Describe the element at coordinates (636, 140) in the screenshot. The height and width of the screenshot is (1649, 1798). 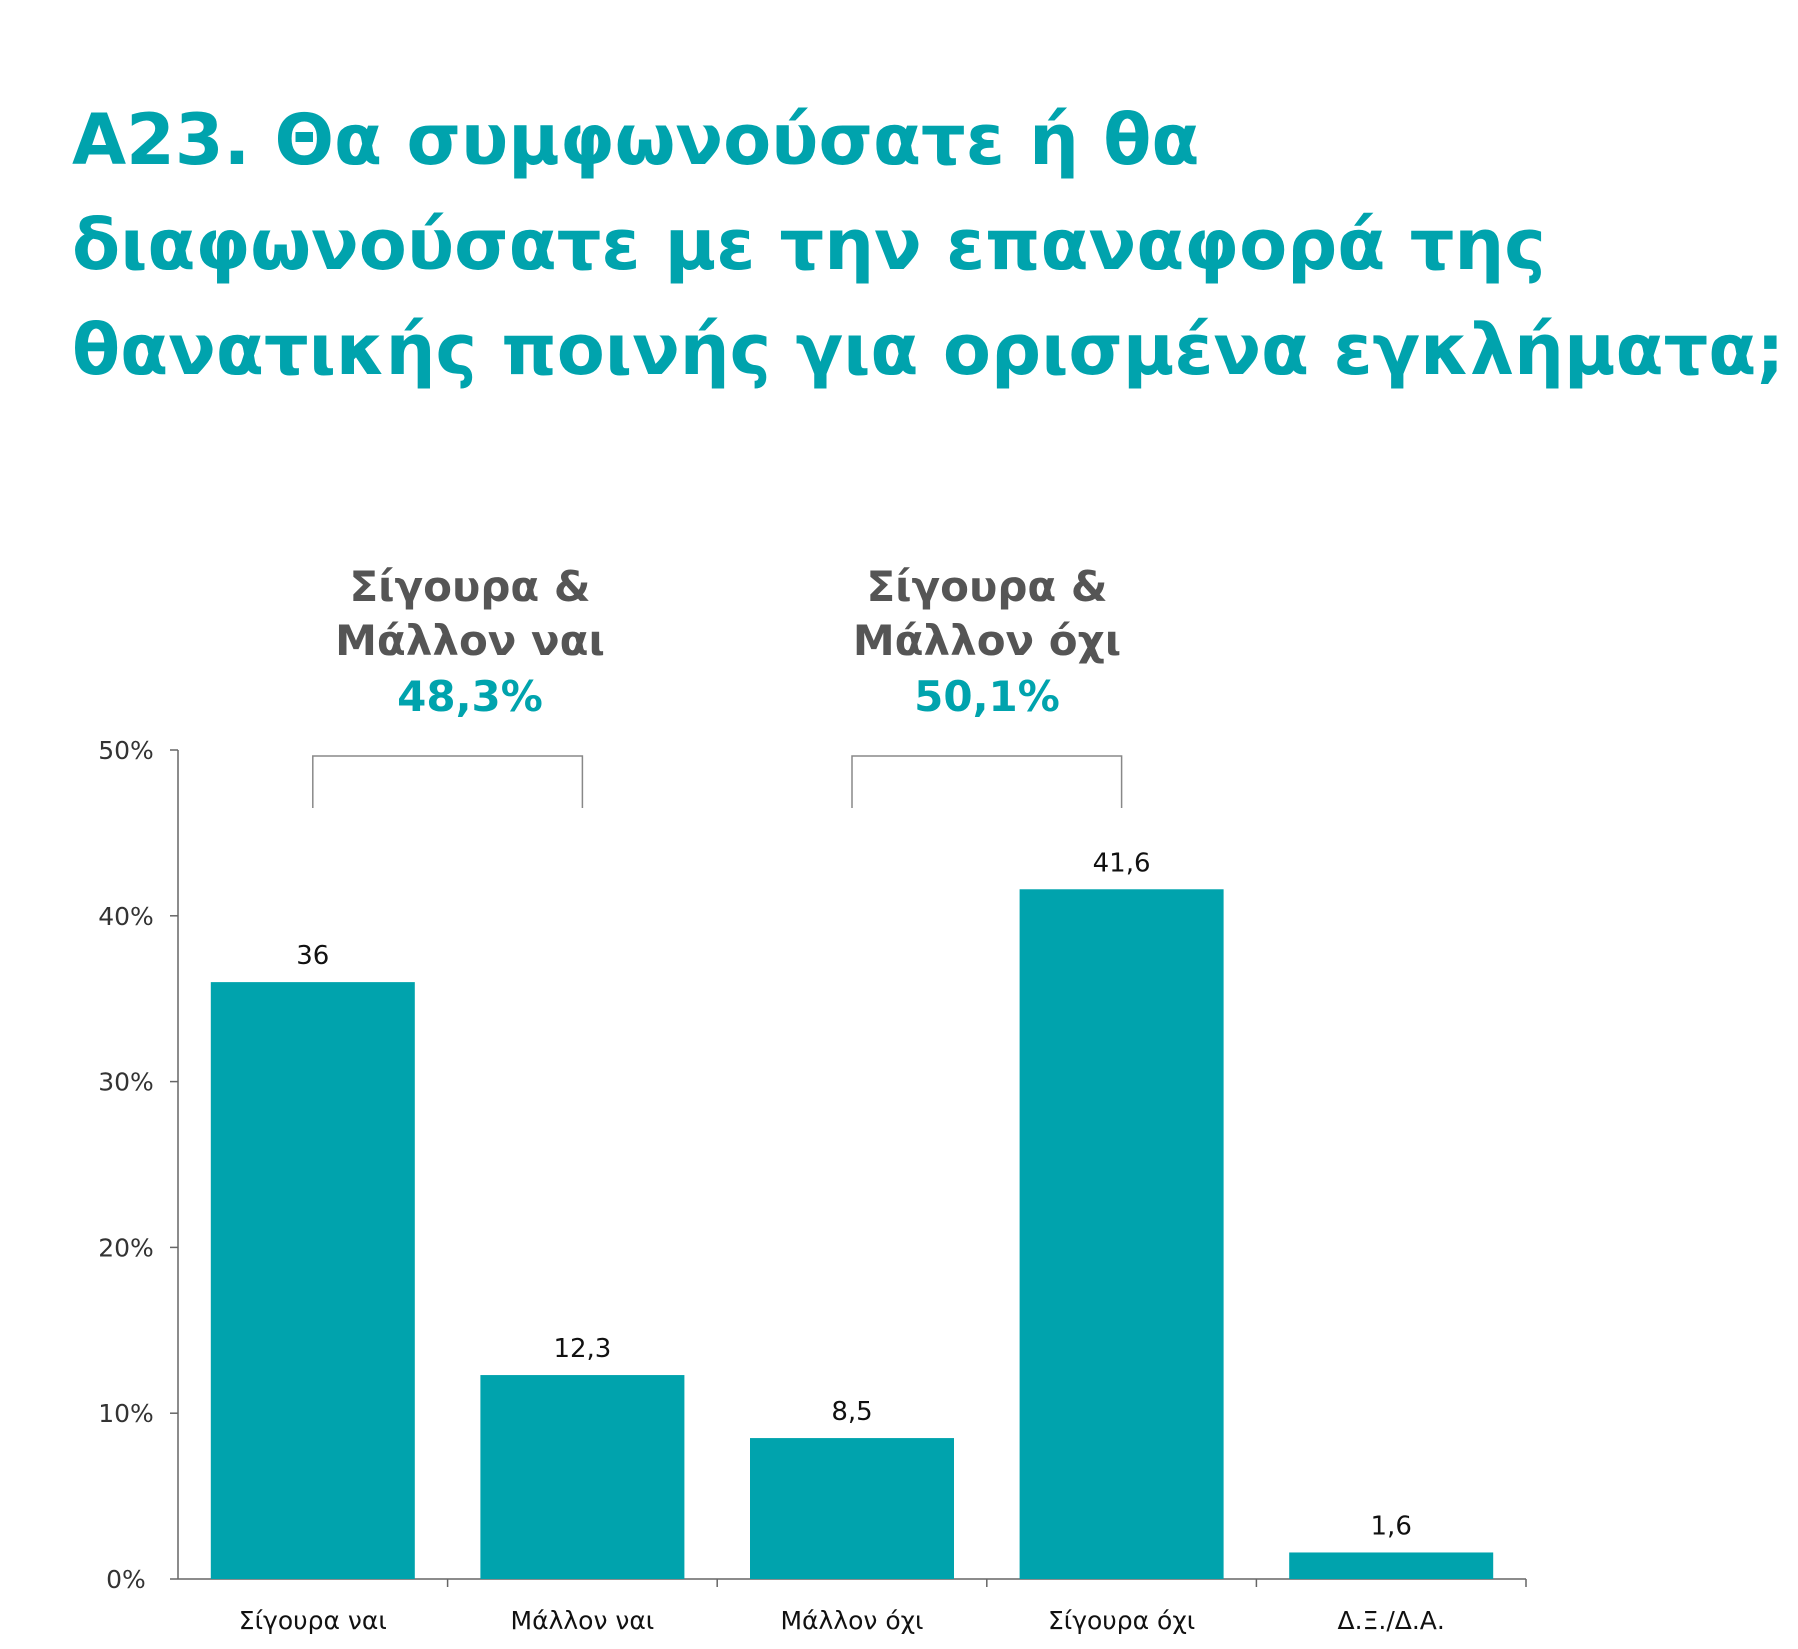
I see `title-line-1: Α23. Θα συμφωνούσατε ή θα` at that location.